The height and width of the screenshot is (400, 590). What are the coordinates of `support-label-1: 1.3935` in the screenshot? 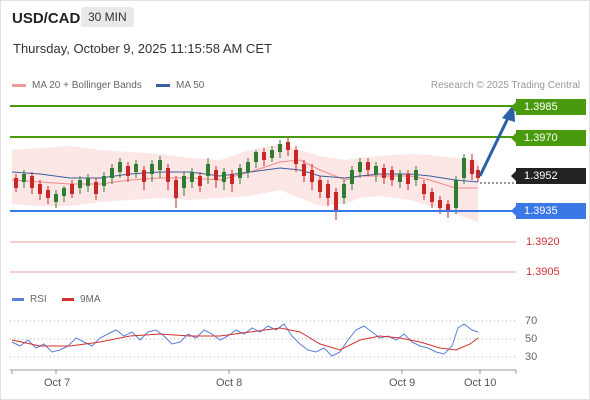 It's located at (548, 211).